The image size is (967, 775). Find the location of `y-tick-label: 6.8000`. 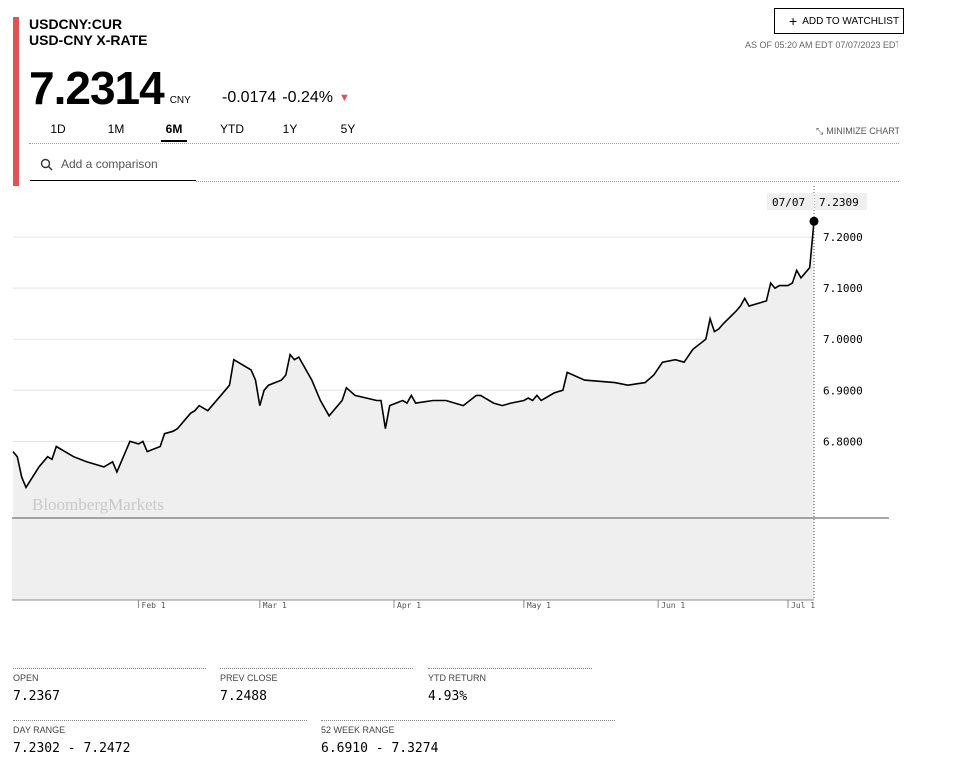

y-tick-label: 6.8000 is located at coordinates (843, 441).